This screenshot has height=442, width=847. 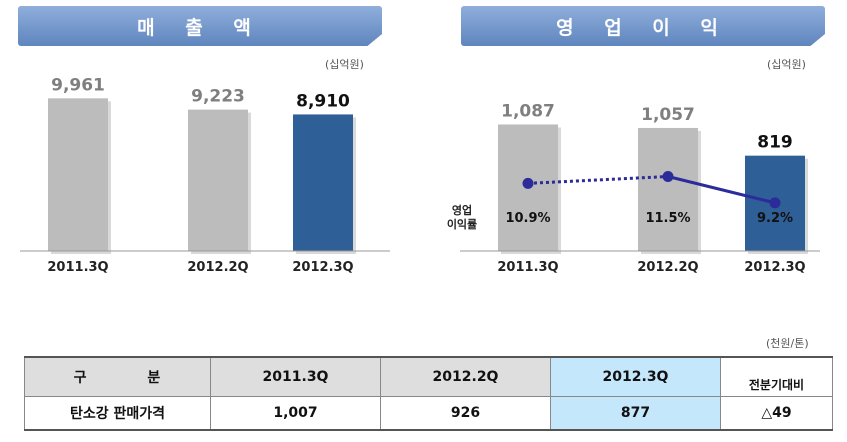 What do you see at coordinates (323, 101) in the screenshot?
I see `bar-value-label-2012-3q: 8,910` at bounding box center [323, 101].